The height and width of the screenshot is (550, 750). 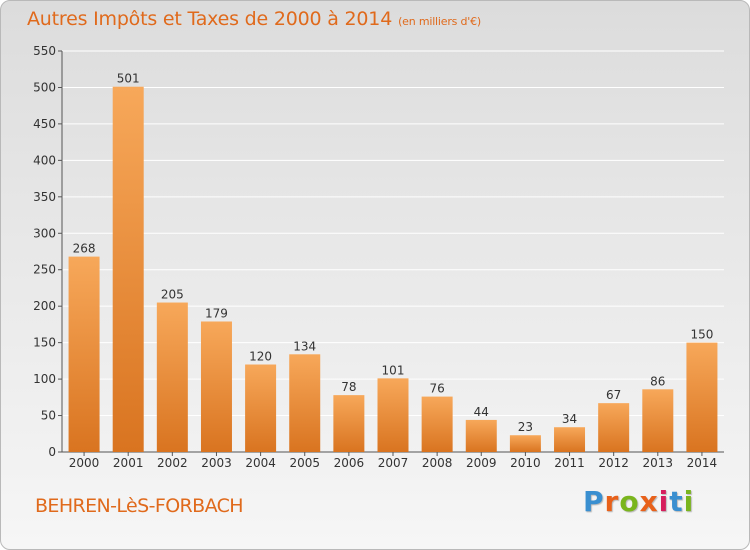 What do you see at coordinates (658, 463) in the screenshot?
I see `x-tick-label: 2013` at bounding box center [658, 463].